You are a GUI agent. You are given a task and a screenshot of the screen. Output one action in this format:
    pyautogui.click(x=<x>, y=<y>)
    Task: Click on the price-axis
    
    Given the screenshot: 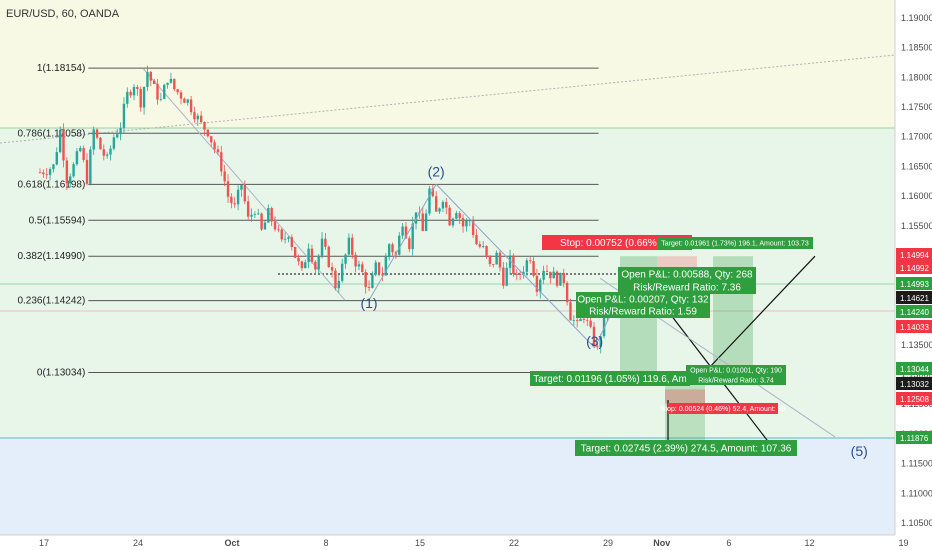 What is the action you would take?
    pyautogui.click(x=913, y=275)
    